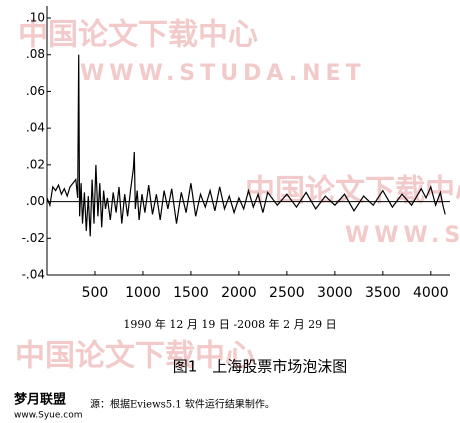 The width and height of the screenshot is (460, 423). What do you see at coordinates (260, 367) in the screenshot?
I see `chart-title: 图1 上海股票市场泡沫图` at bounding box center [260, 367].